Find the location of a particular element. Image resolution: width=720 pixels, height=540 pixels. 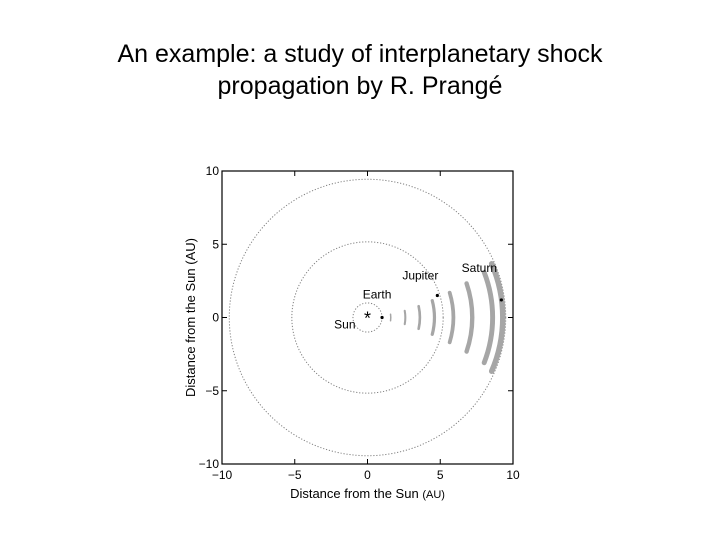

x-axis-unit: (AU) is located at coordinates (433, 495).